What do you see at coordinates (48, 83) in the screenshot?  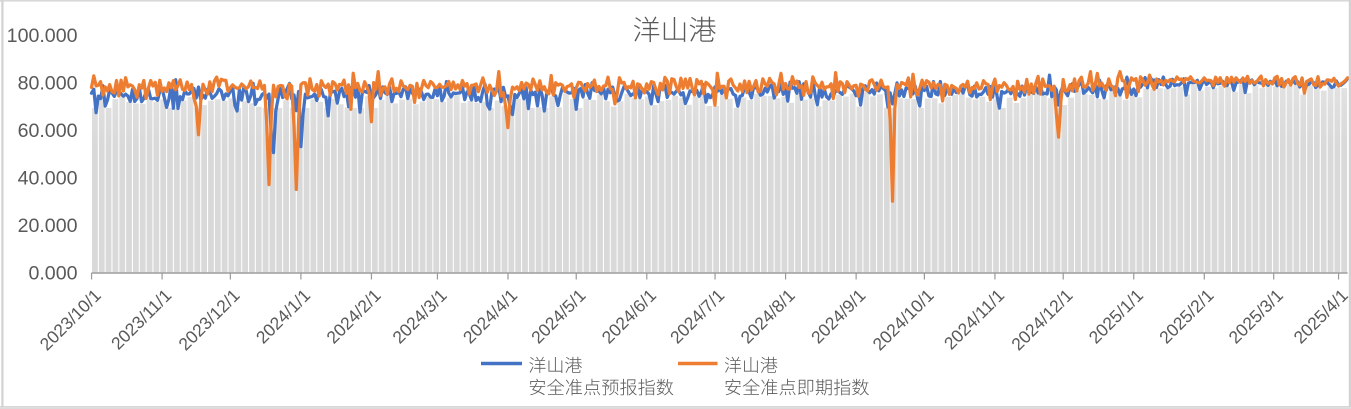 I see `svg-text: 80.000` at bounding box center [48, 83].